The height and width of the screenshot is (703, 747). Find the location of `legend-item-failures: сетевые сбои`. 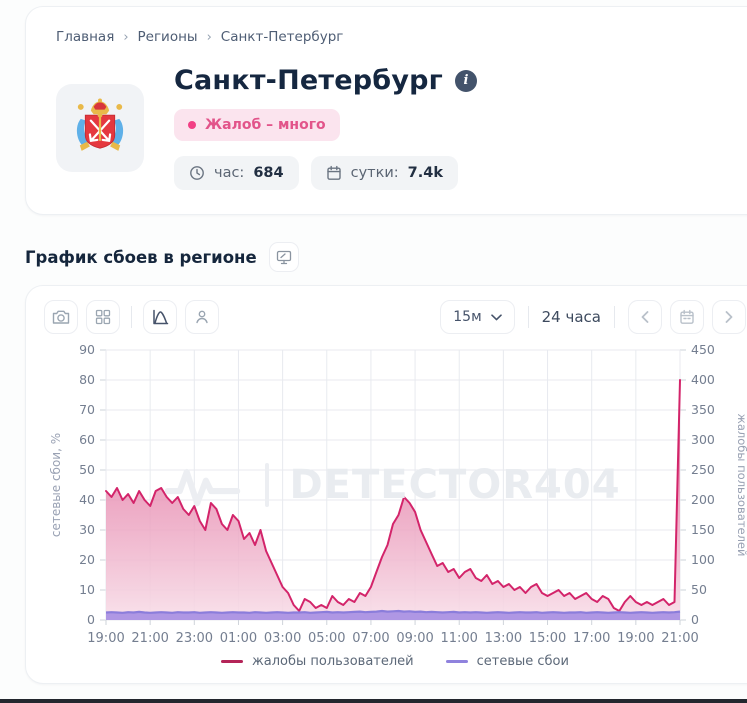

legend-item-failures: сетевые сбои is located at coordinates (507, 661).